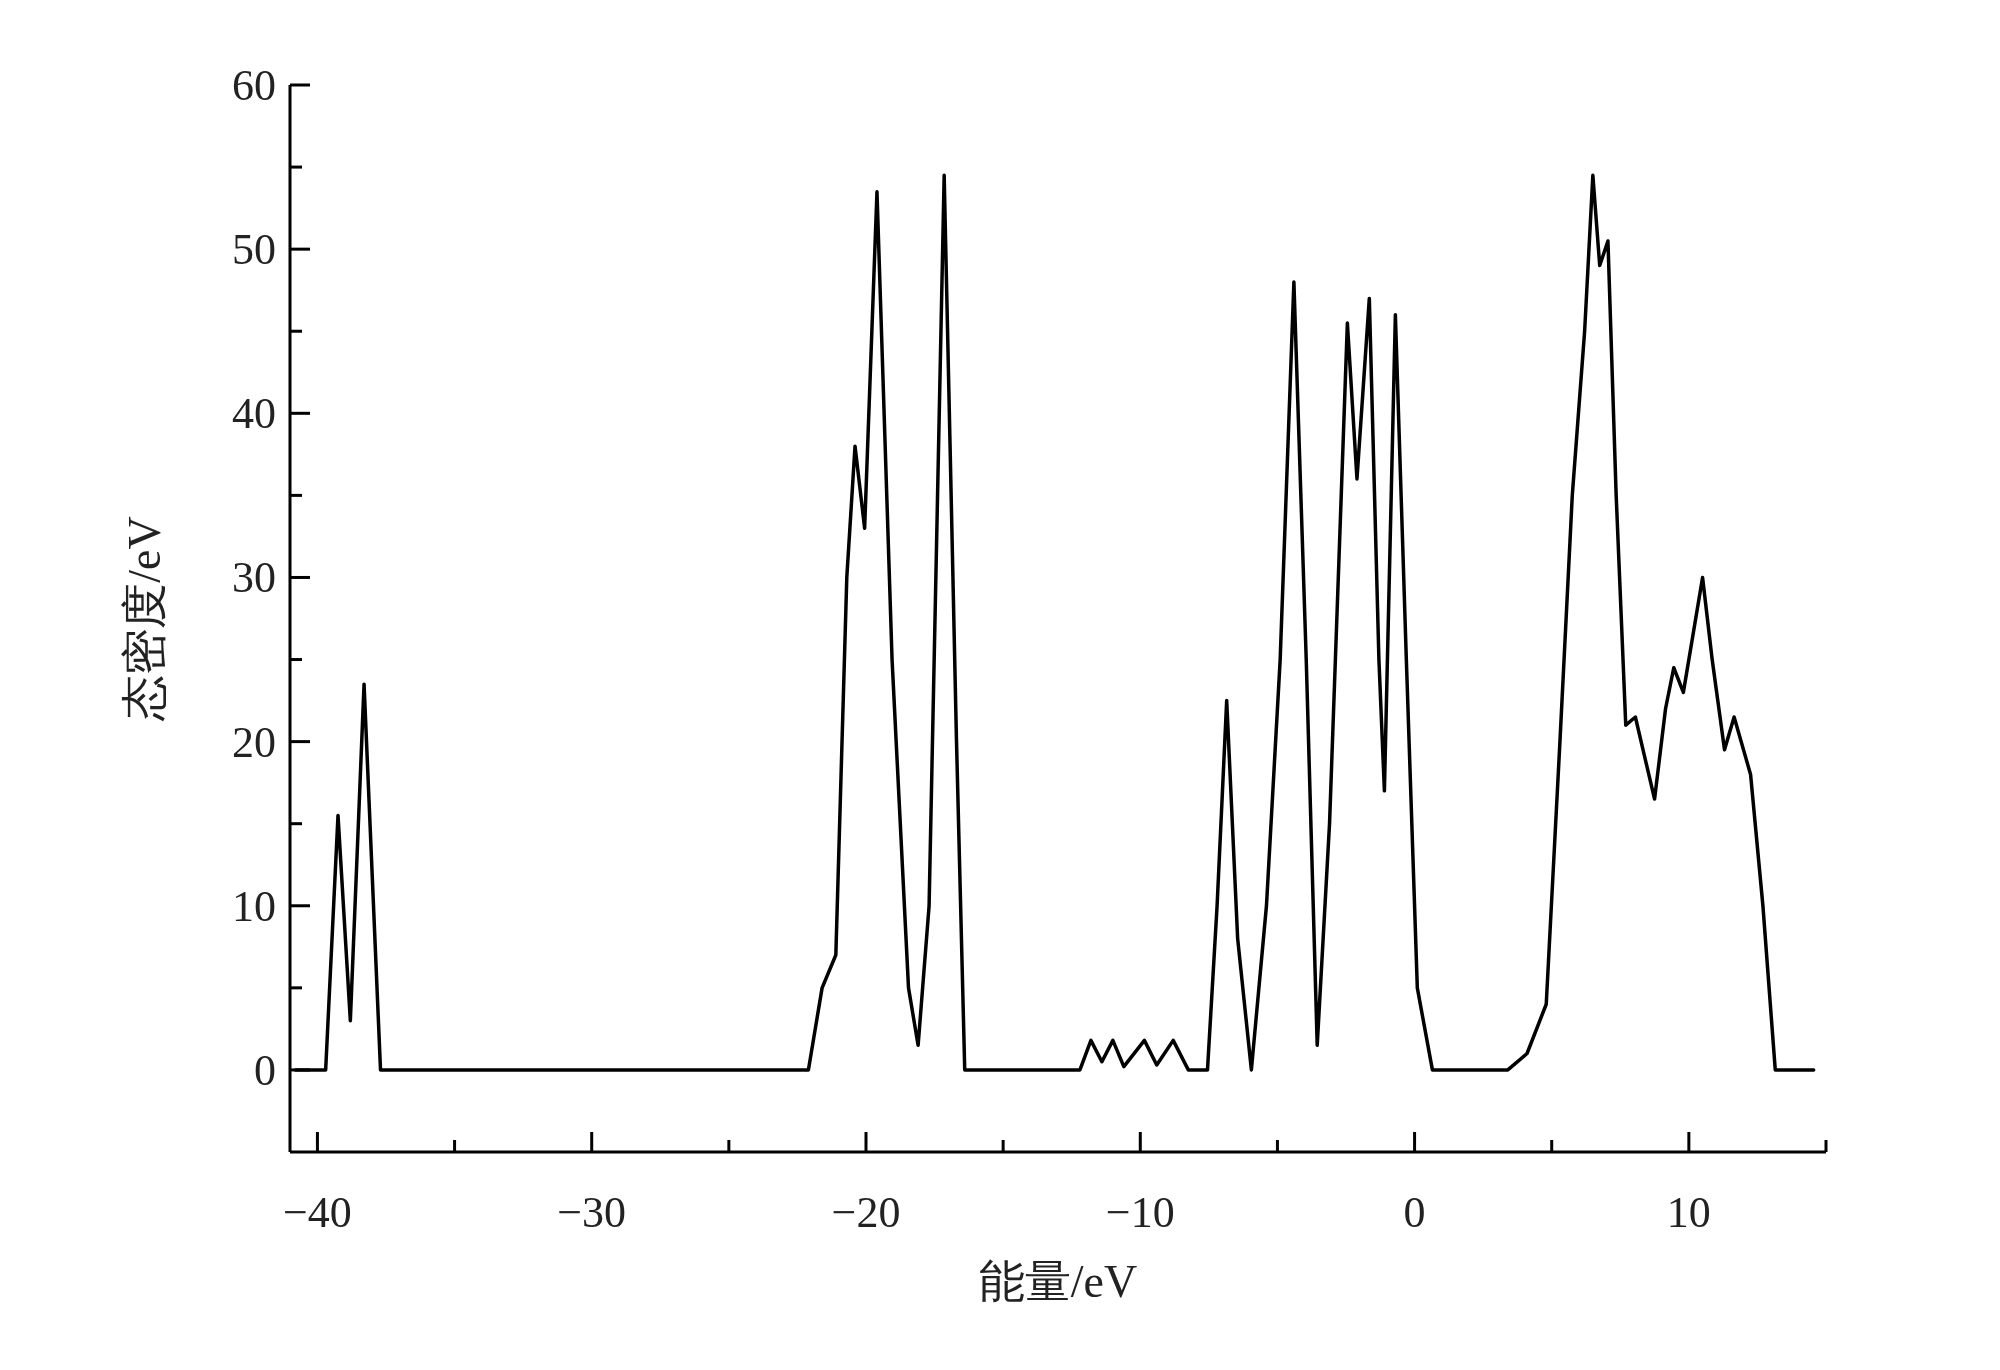 Image resolution: width=2000 pixels, height=1370 pixels. What do you see at coordinates (254, 250) in the screenshot?
I see `y-tick-label: 50` at bounding box center [254, 250].